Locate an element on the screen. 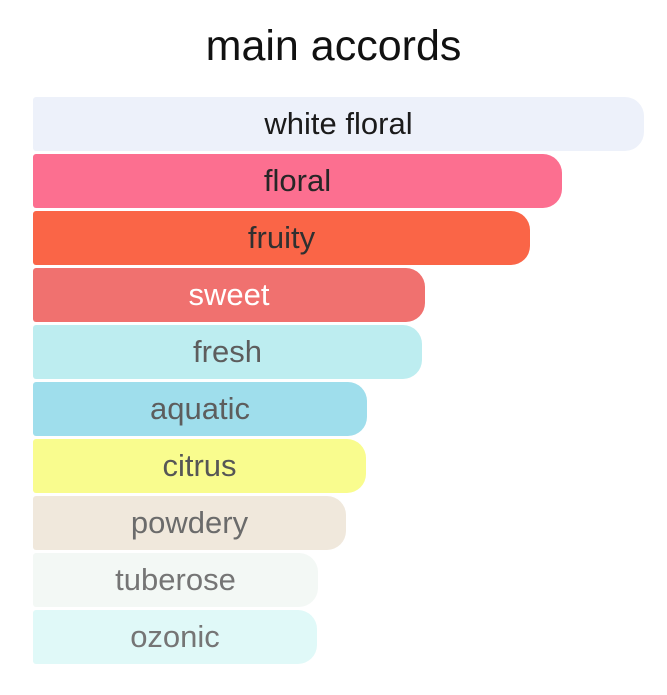  accord-label: tuberose is located at coordinates (175, 579).